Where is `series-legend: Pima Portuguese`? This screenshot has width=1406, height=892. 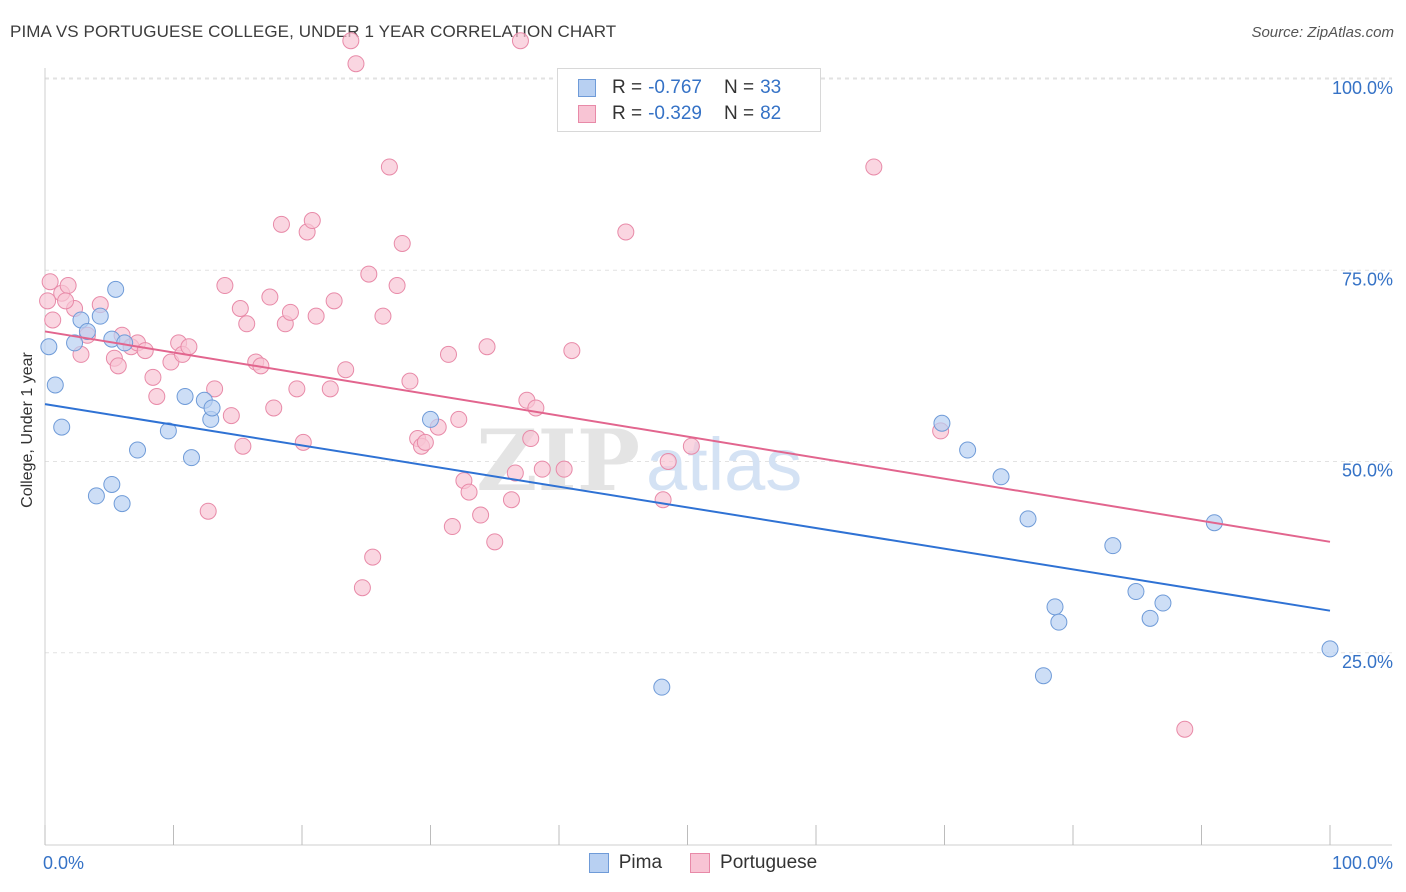 series-legend: Pima Portuguese is located at coordinates (703, 863).